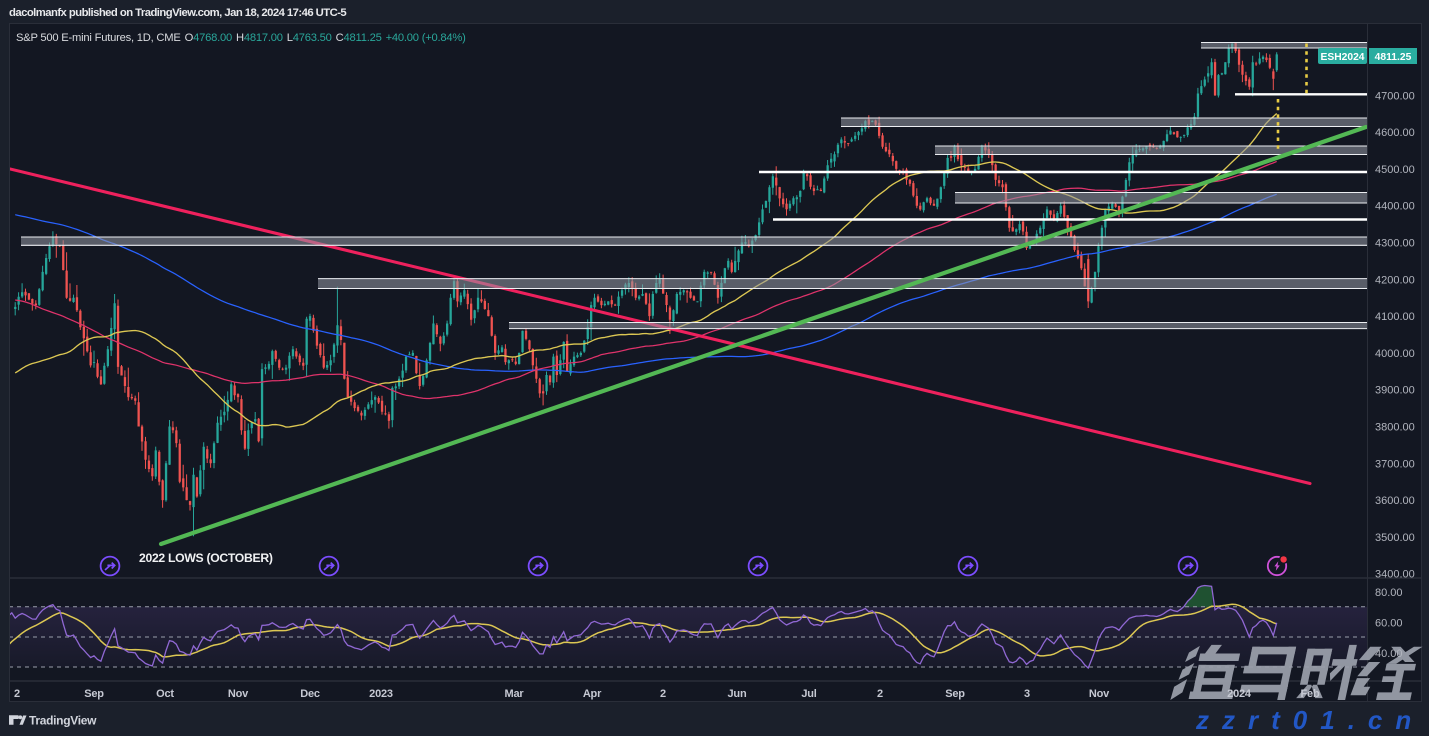  I want to click on svg-text: Apr, so click(592, 694).